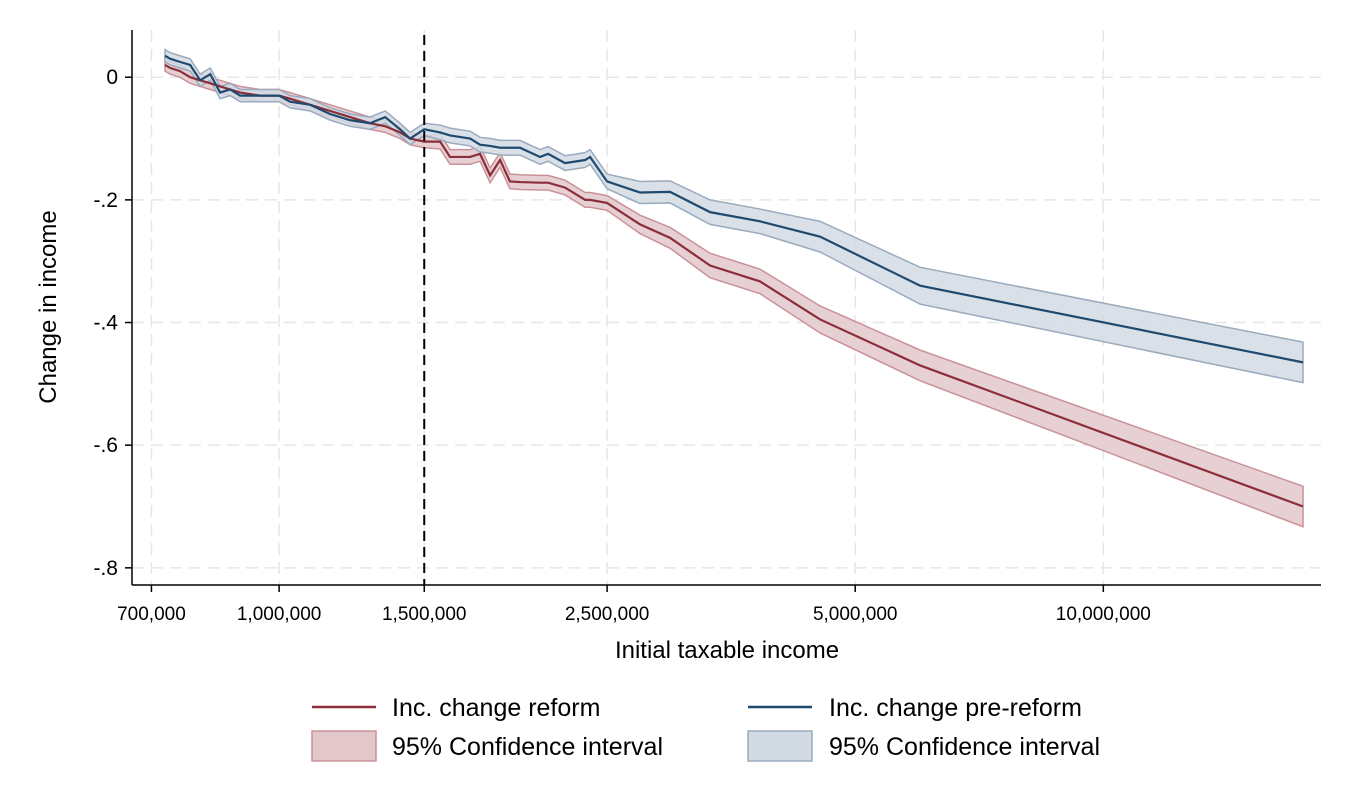 The width and height of the screenshot is (1351, 810). What do you see at coordinates (607, 614) in the screenshot?
I see `x-tick-label: 2,500,000` at bounding box center [607, 614].